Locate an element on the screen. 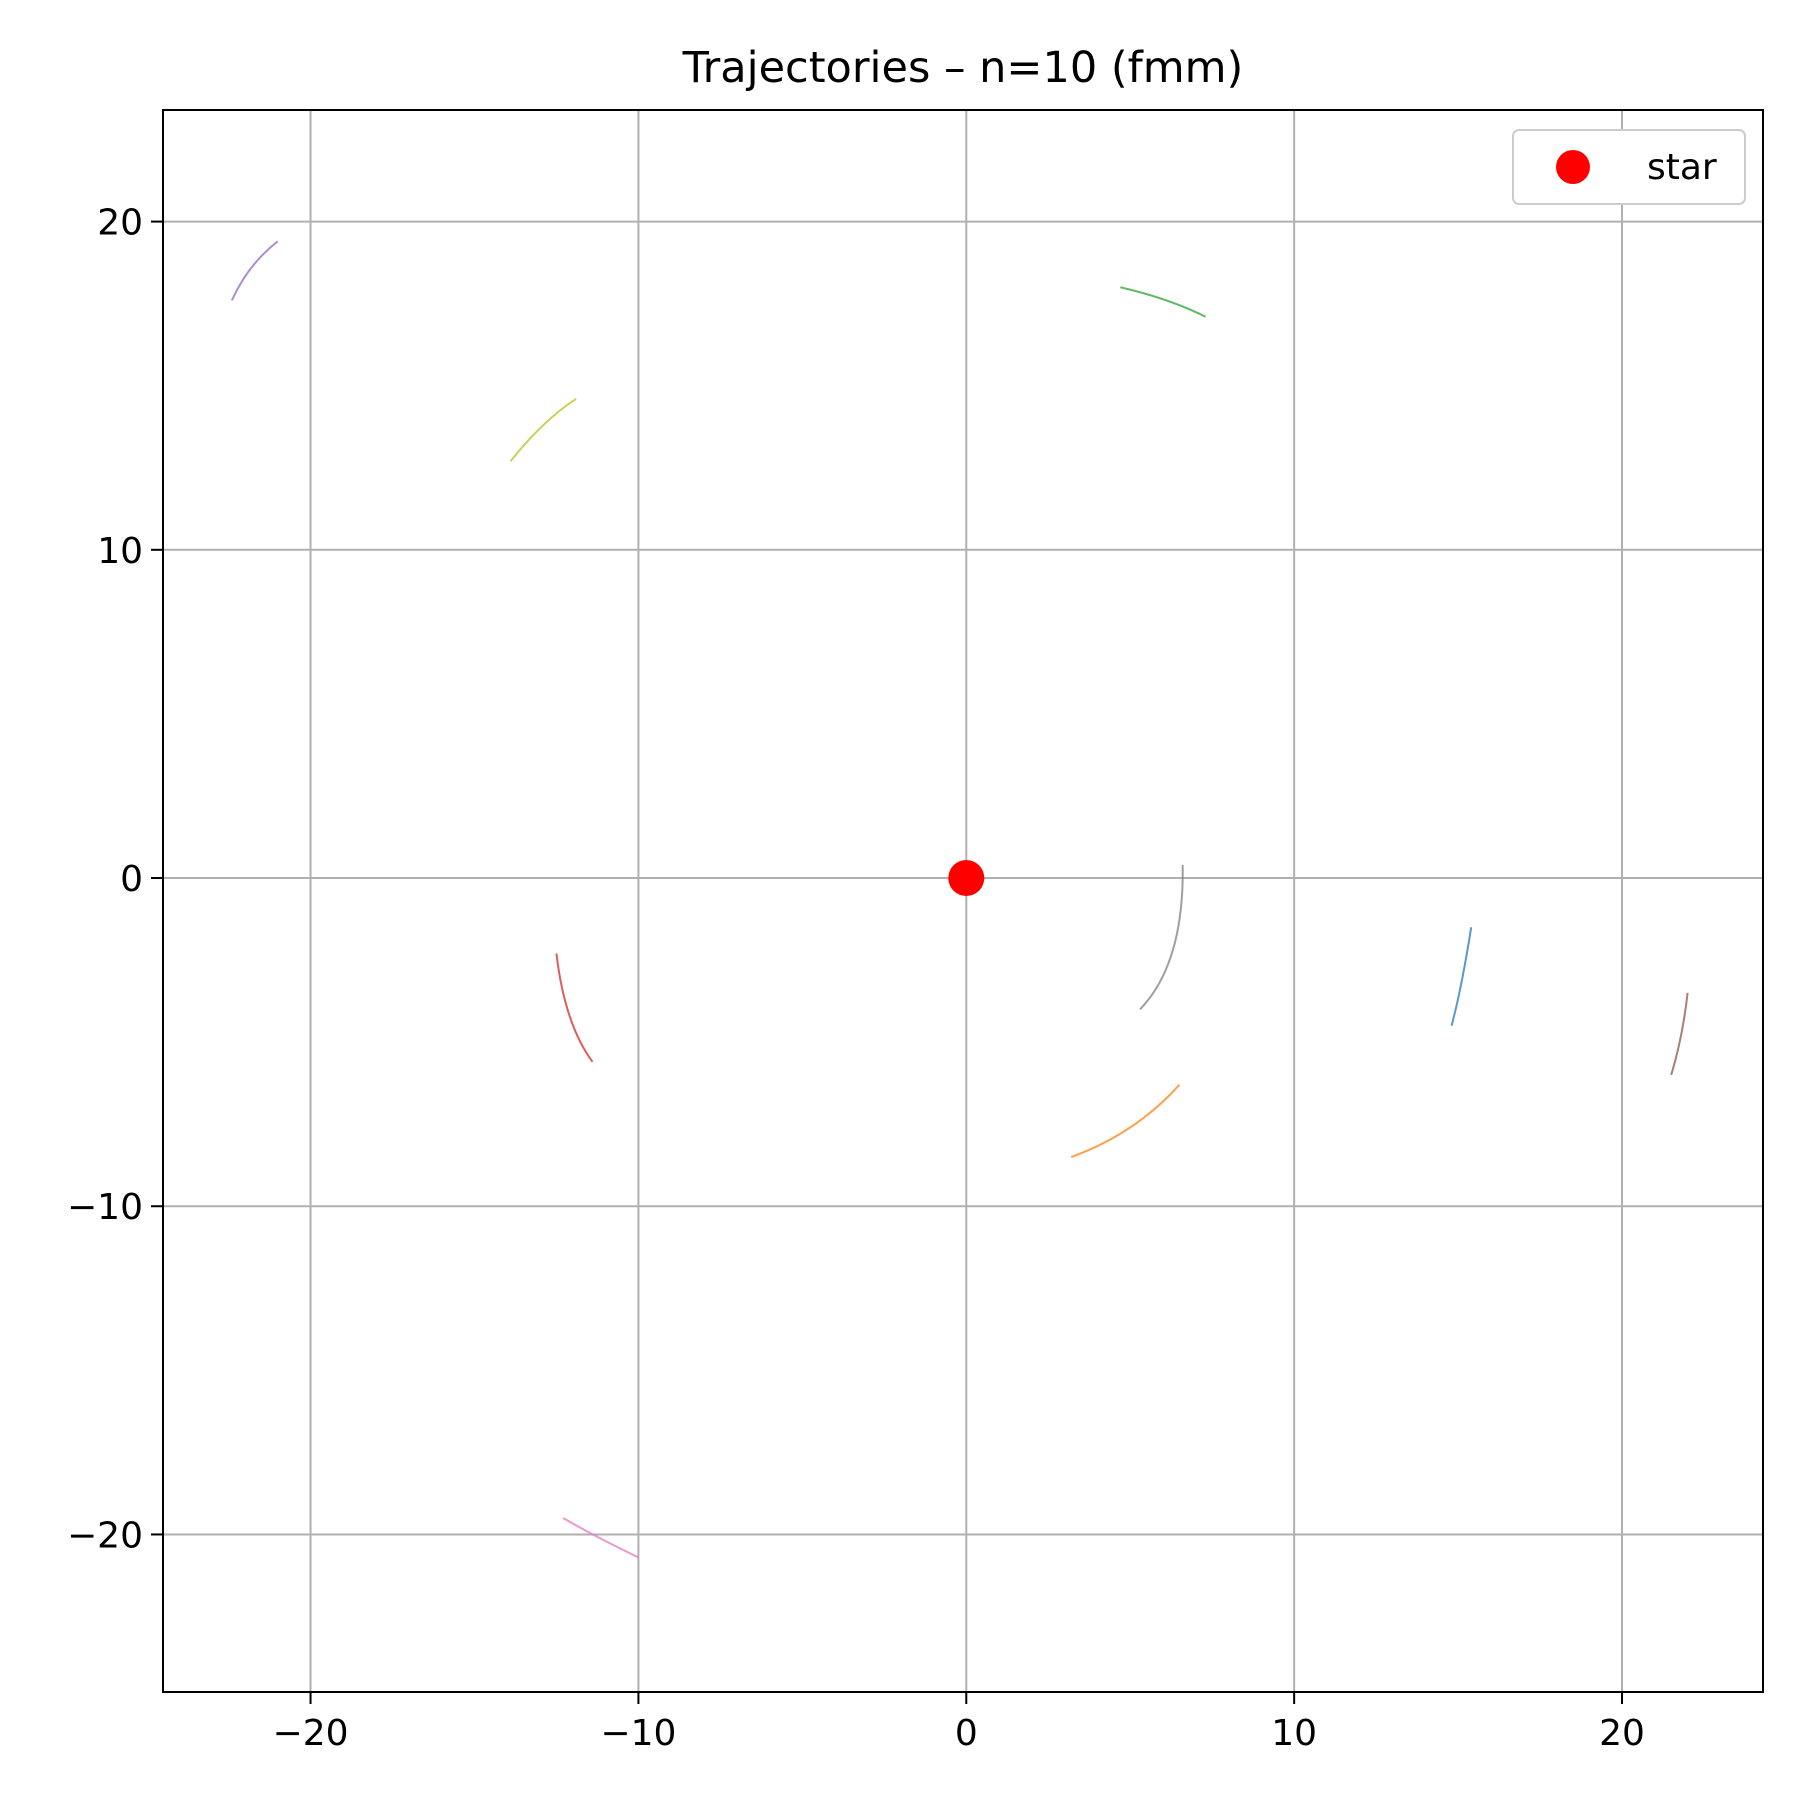 This screenshot has height=1800, width=1800. x-tick-label: 10 is located at coordinates (1294, 1733).